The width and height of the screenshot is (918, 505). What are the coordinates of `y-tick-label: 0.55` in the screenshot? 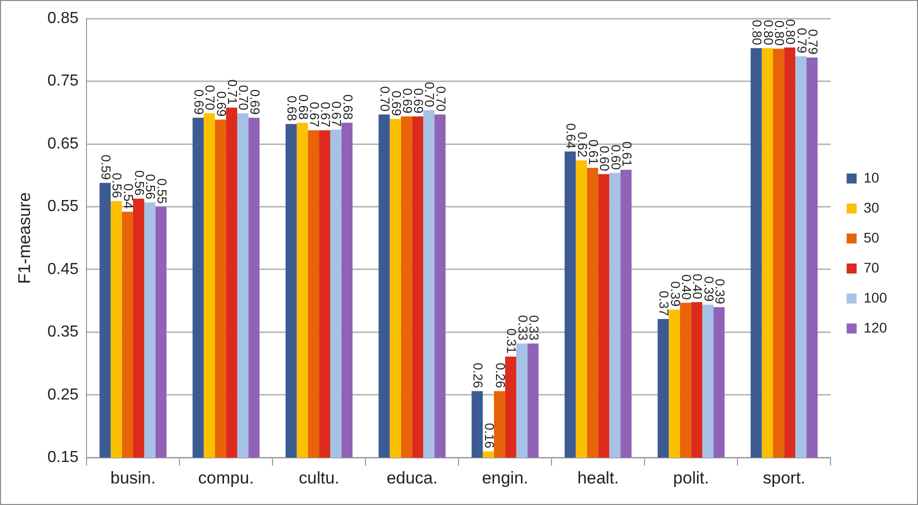 It's located at (63, 207).